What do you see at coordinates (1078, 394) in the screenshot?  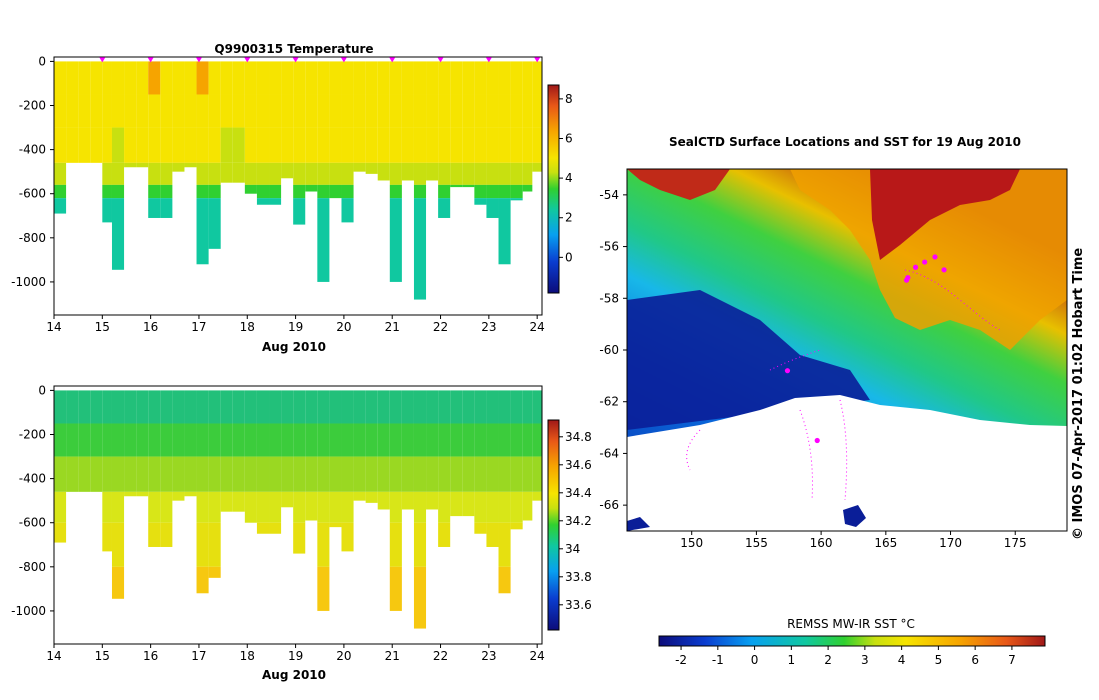 I see `watermark-text: © IMOS 07-Apr-2017 01:02 Hobart Time` at bounding box center [1078, 394].